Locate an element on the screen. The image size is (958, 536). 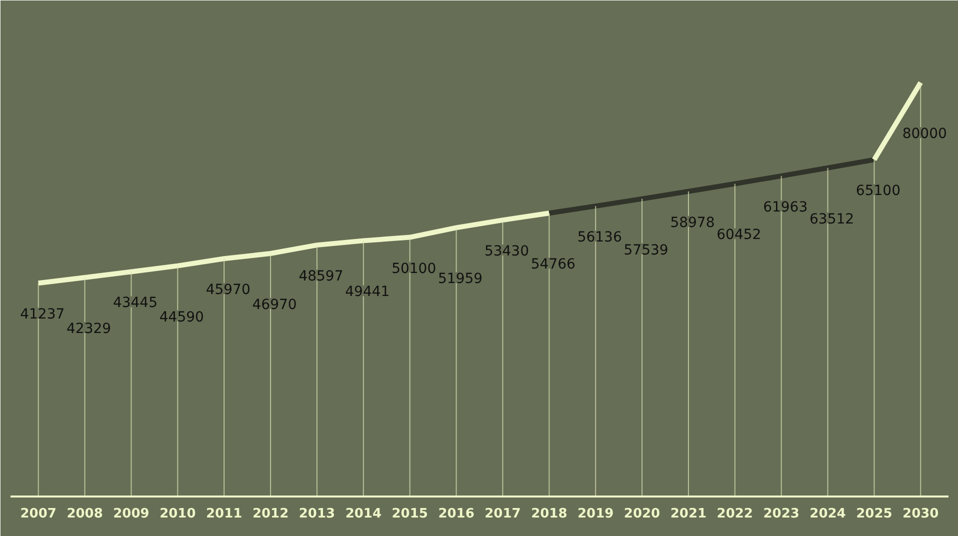
x-tick-label: 2030 is located at coordinates (920, 514).